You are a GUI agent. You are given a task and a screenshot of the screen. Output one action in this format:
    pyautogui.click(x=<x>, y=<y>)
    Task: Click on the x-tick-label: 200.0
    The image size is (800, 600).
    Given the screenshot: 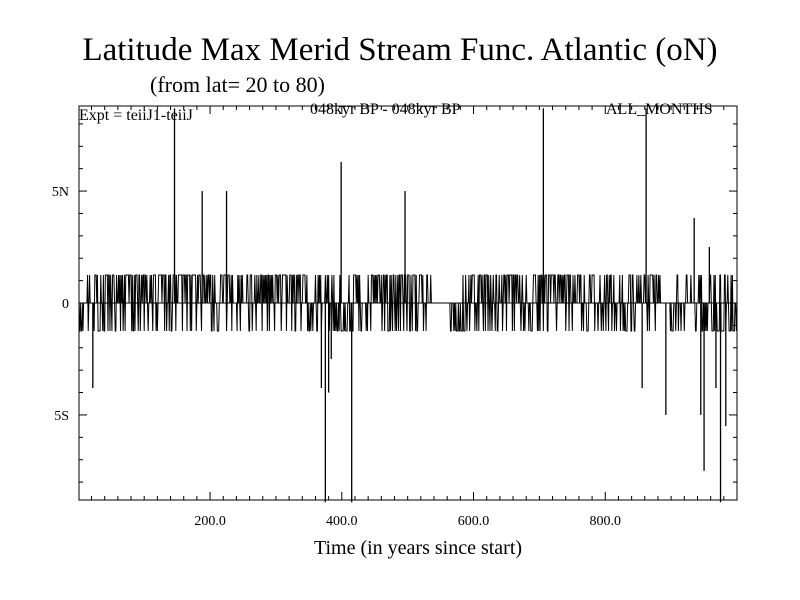 What is the action you would take?
    pyautogui.click(x=210, y=521)
    